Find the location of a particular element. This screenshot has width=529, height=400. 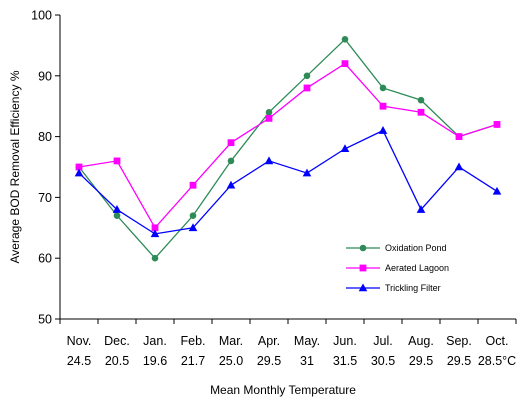

x-temperature-label: 24.5 is located at coordinates (79, 361).